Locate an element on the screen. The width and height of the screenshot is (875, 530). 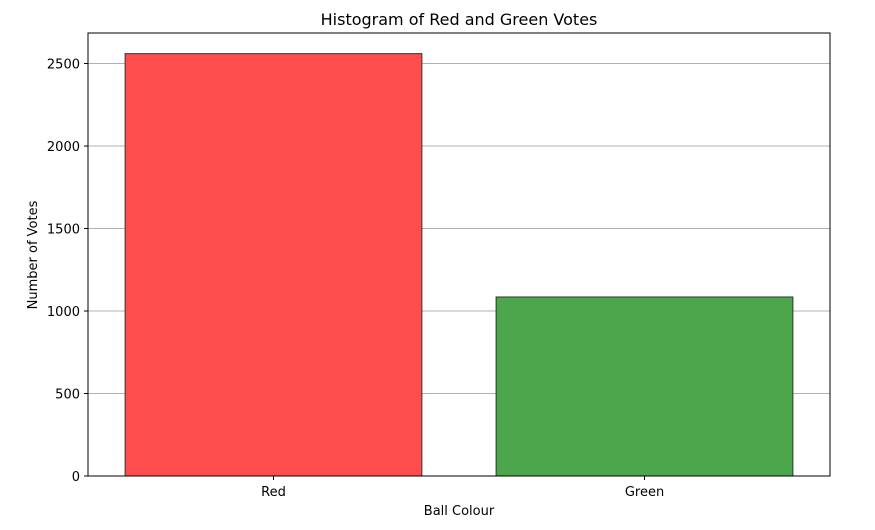
y-tick-label: 2500 is located at coordinates (63, 65).